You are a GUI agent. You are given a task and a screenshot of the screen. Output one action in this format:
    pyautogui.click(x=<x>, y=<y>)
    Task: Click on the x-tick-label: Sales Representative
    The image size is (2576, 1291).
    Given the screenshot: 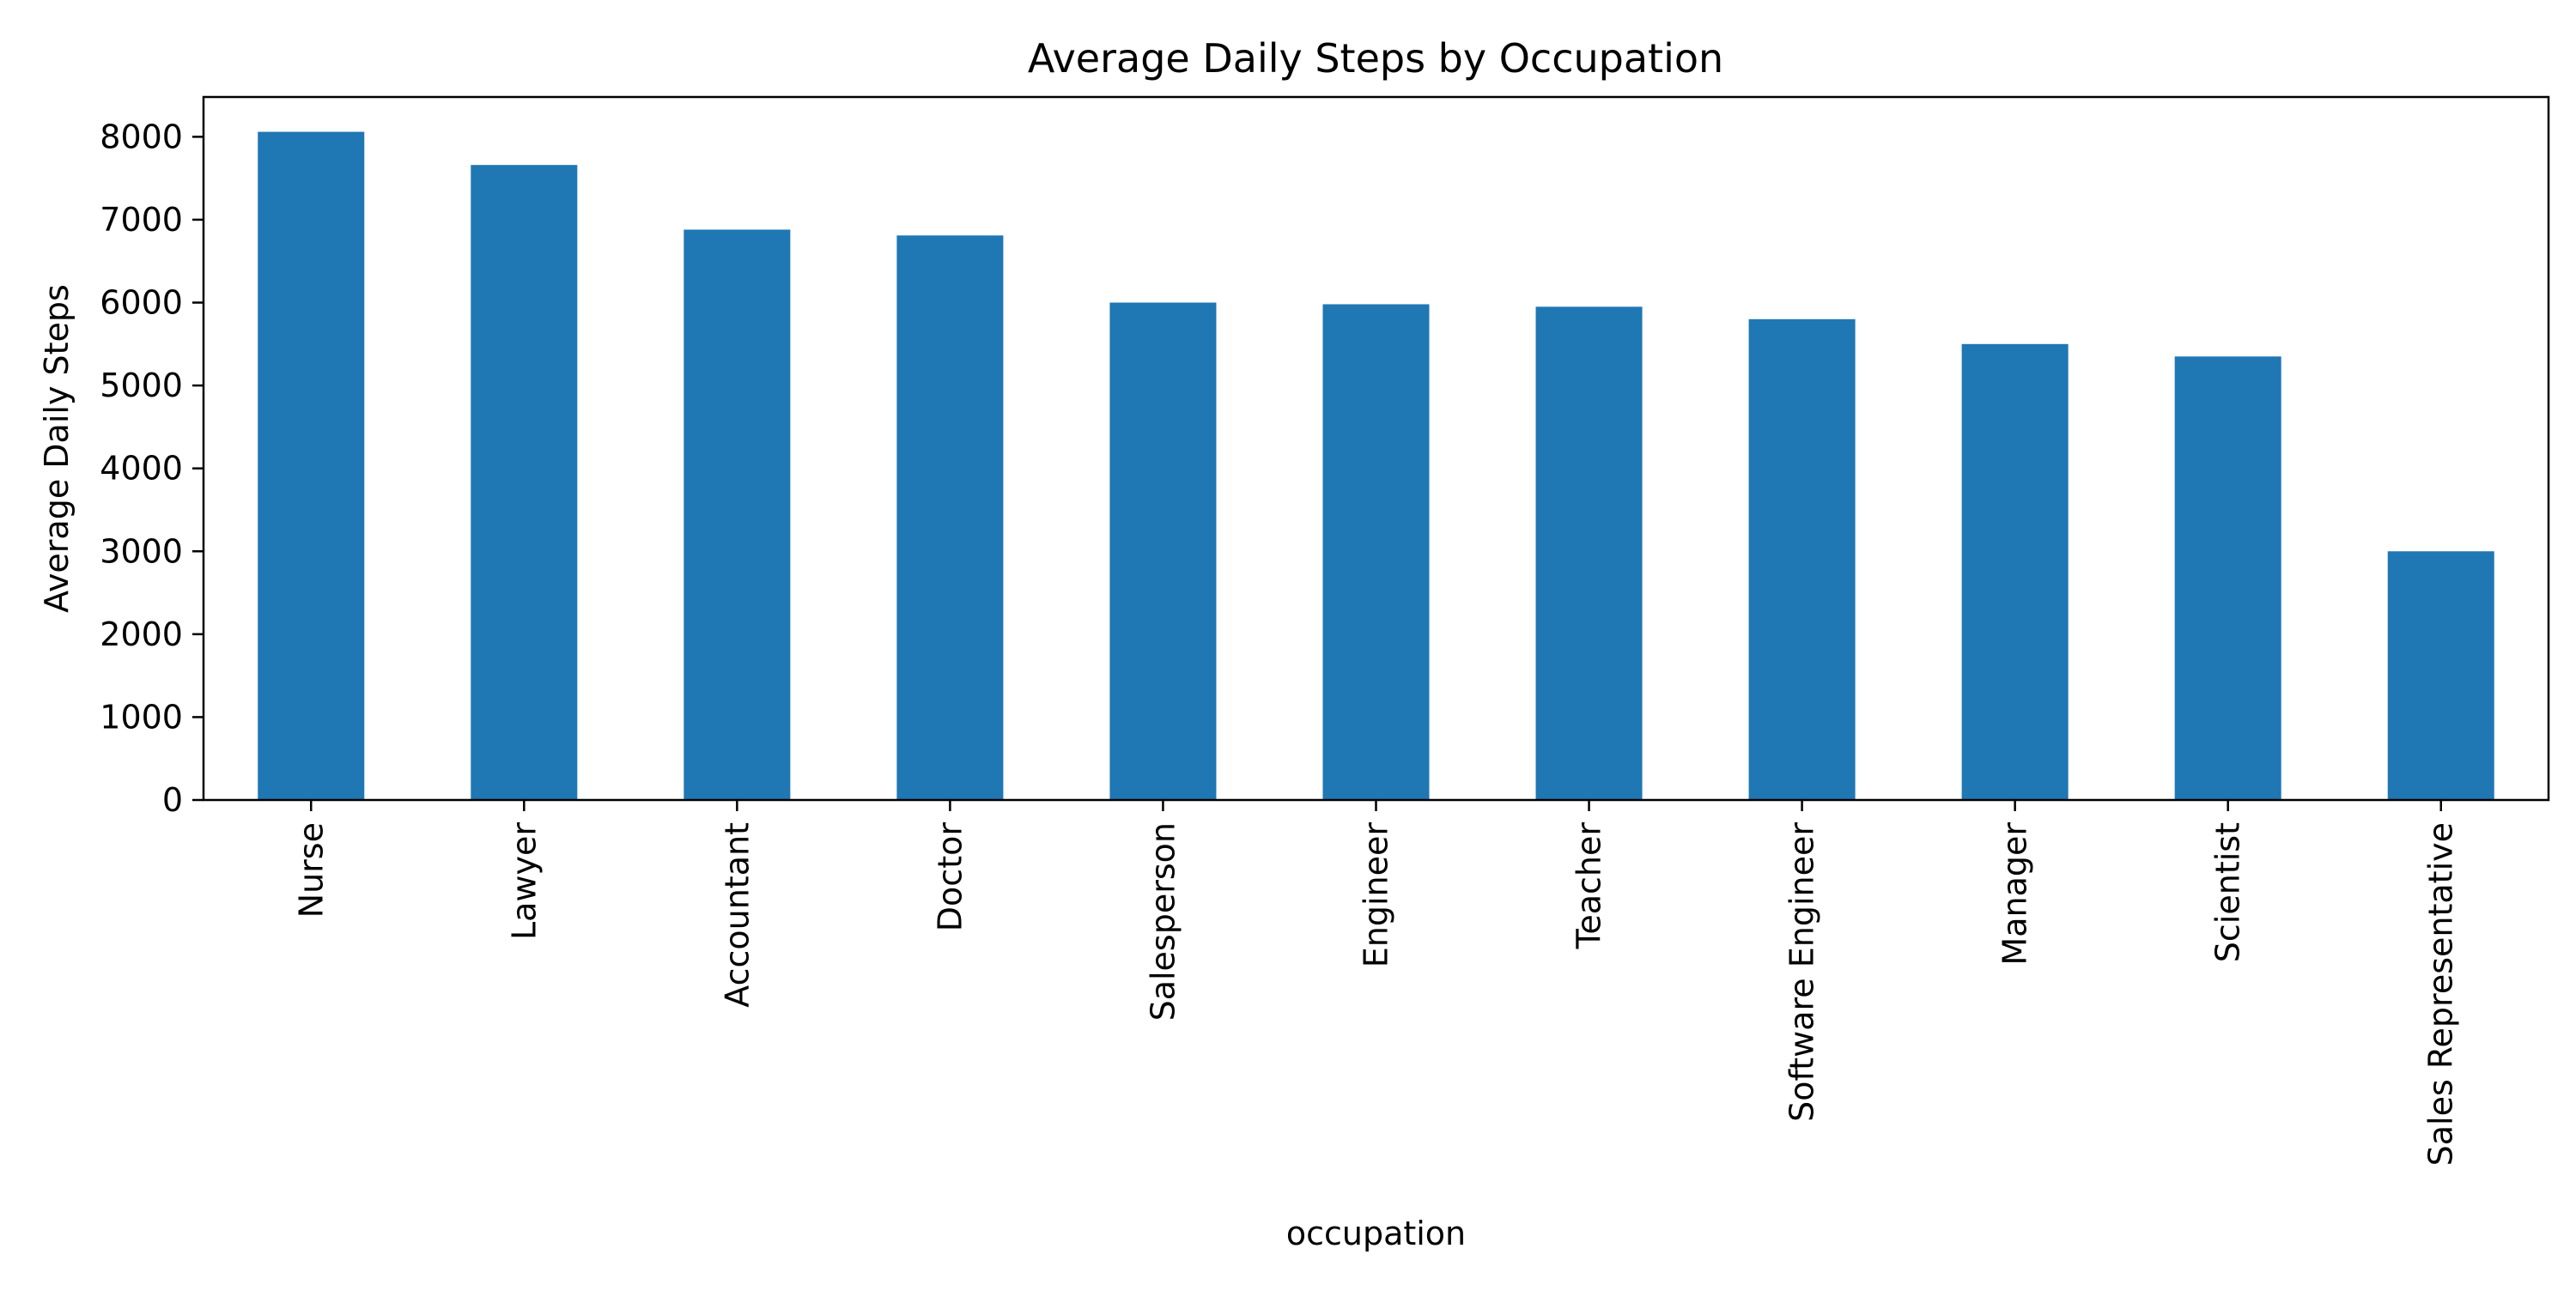 What is the action you would take?
    pyautogui.click(x=2441, y=994)
    